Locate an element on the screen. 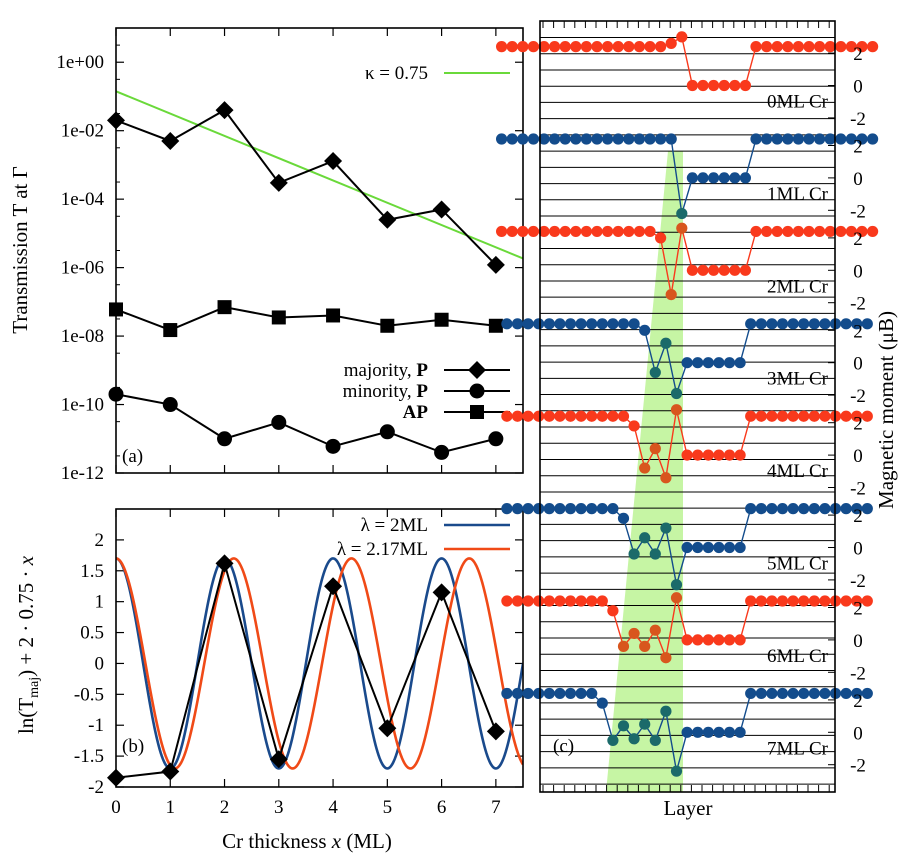 Image resolution: width=900 pixels, height=857 pixels. panel-b-xtick-label: 6 is located at coordinates (442, 807).